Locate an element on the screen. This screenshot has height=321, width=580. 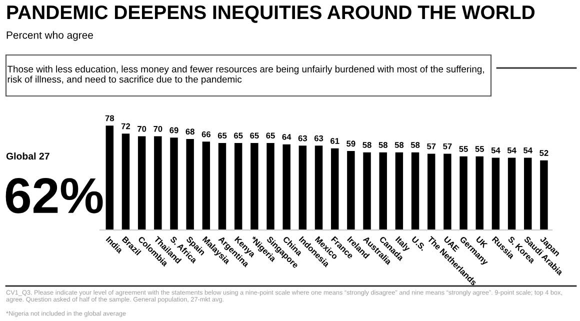
chart-title: PANDEMIC DEEPENS INEQUITIES AROUND THE WORLD is located at coordinates (271, 14).